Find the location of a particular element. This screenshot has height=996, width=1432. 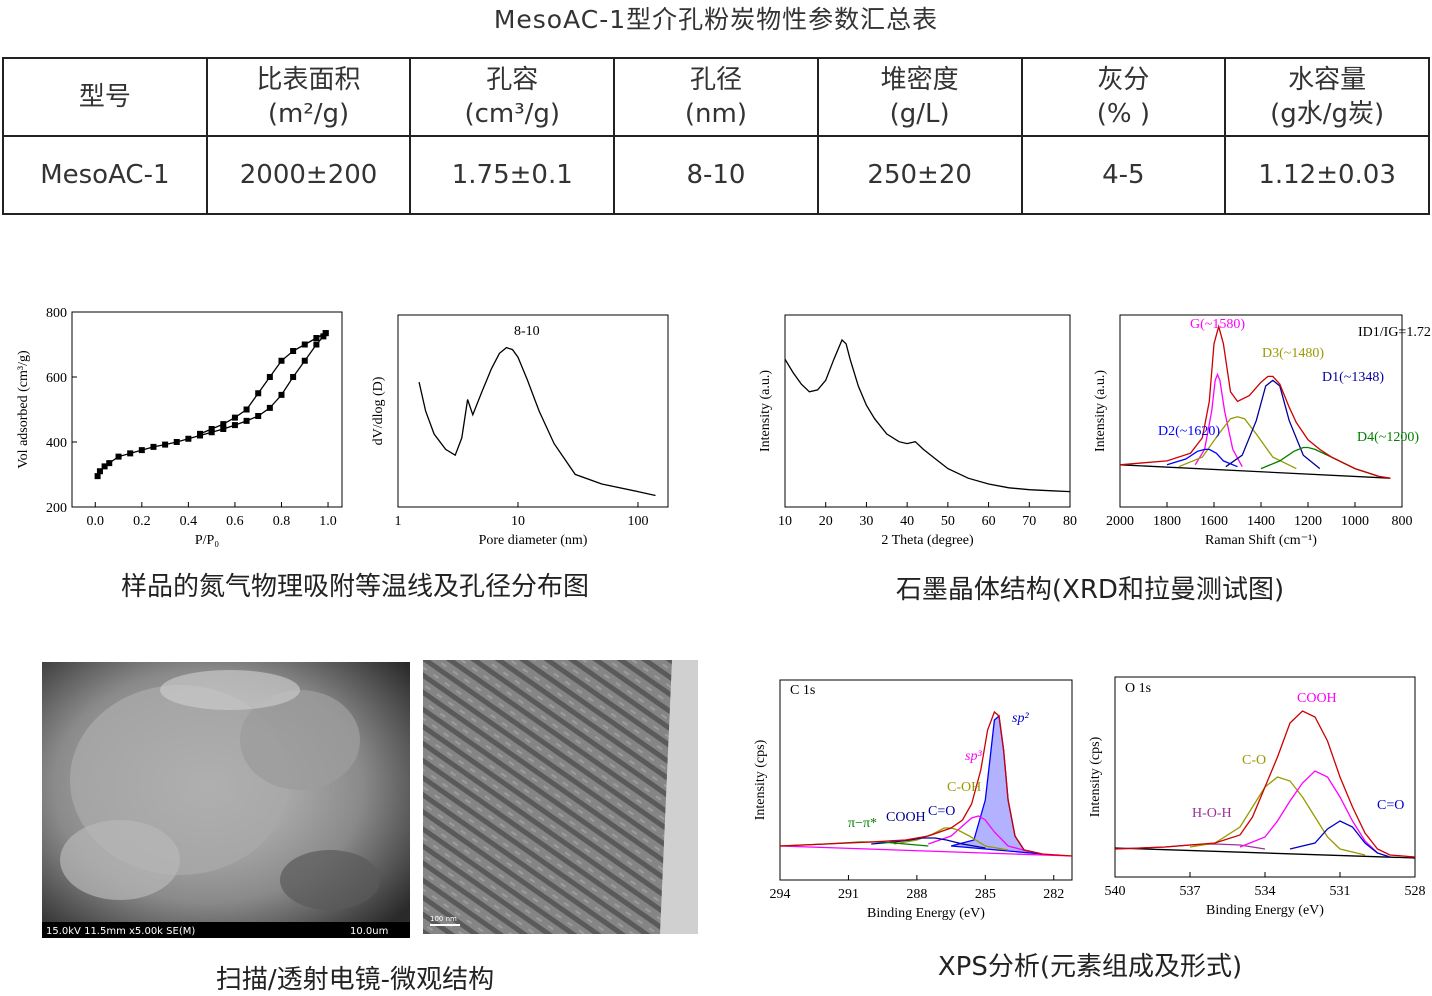

header-line: (nm) is located at coordinates (715, 114).